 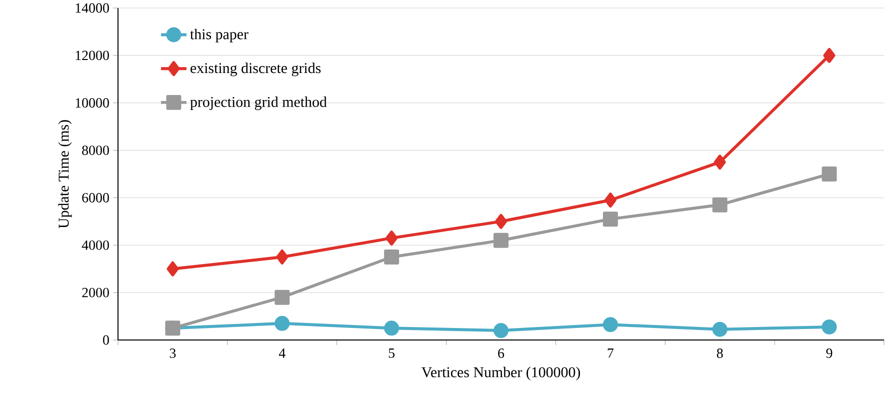 What do you see at coordinates (92, 103) in the screenshot?
I see `y-tick-label: 10000` at bounding box center [92, 103].